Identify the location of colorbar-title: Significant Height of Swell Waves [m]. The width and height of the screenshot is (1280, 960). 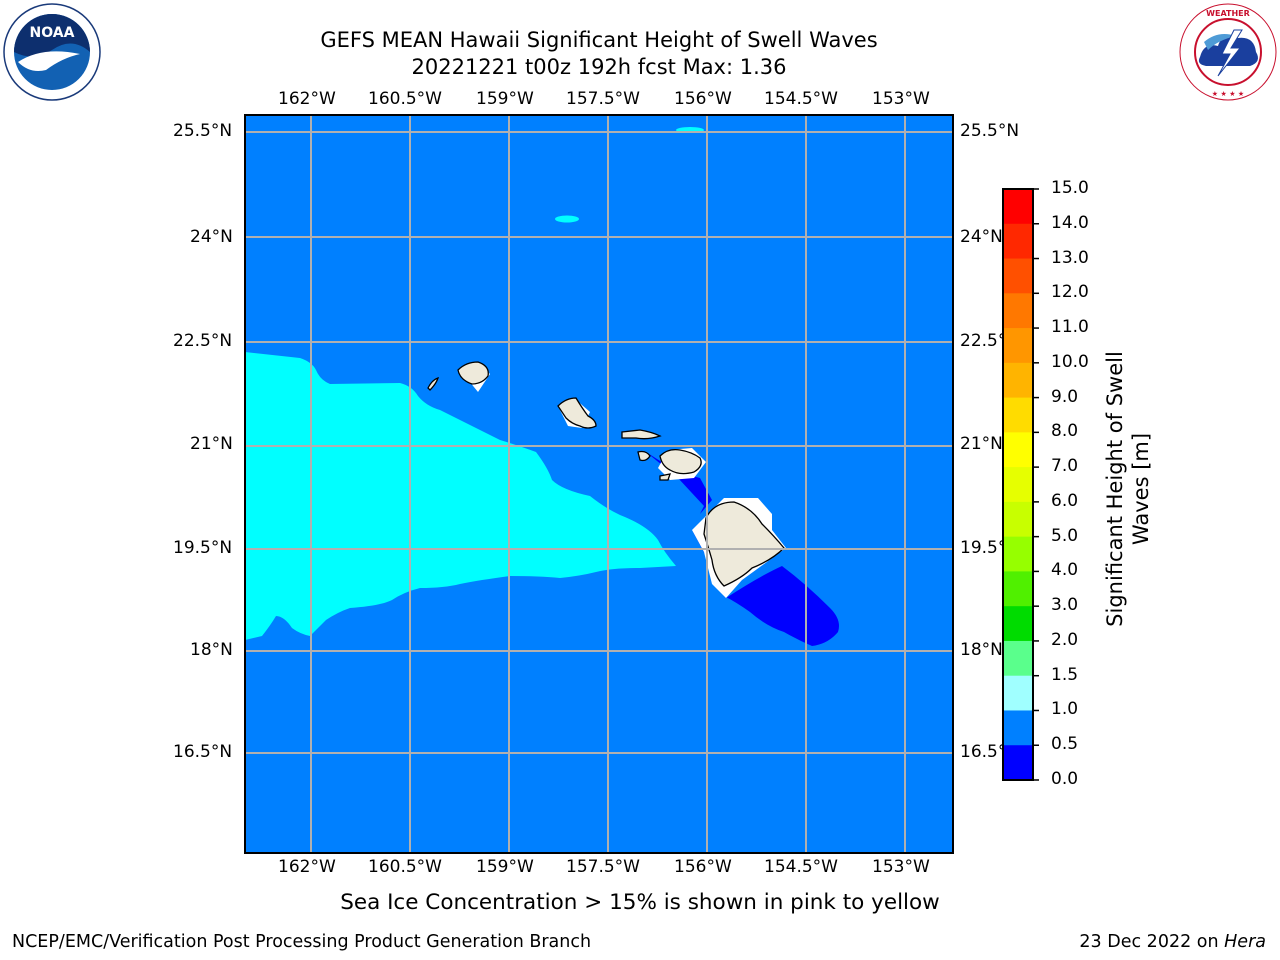
(1128, 489).